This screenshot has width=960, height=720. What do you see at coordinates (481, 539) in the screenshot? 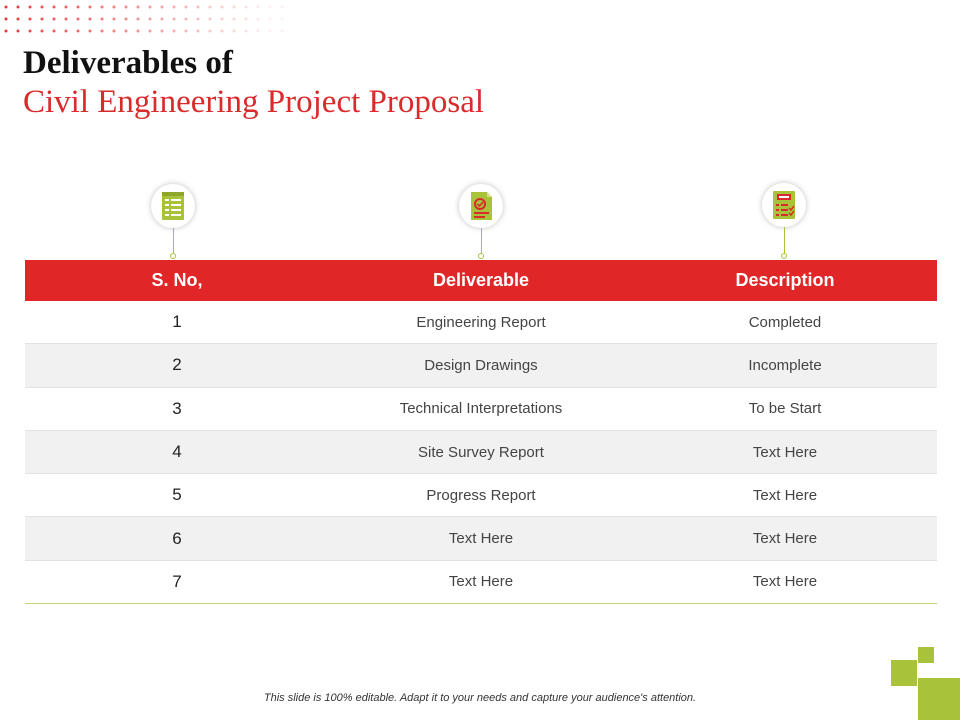
I see `table-row: 6 Text Here Text Here` at bounding box center [481, 539].